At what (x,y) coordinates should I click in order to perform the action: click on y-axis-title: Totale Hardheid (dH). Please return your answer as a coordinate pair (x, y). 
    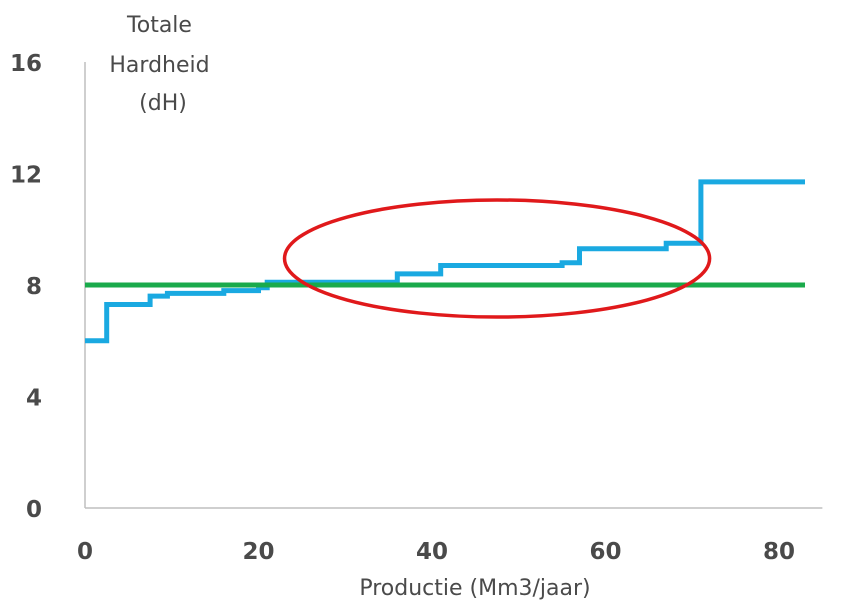
    Looking at the image, I should click on (162, 64).